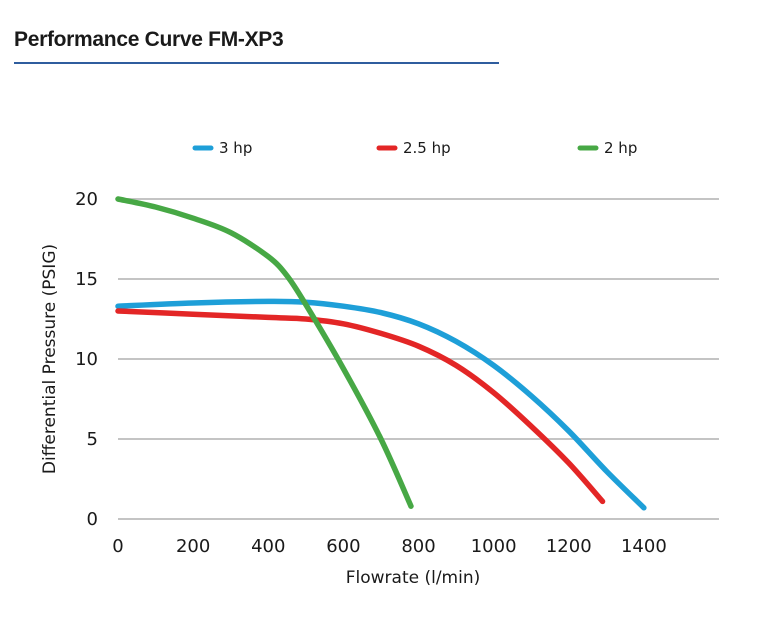 The width and height of the screenshot is (768, 624). Describe the element at coordinates (268, 546) in the screenshot. I see `x-tick-label: 400` at that location.